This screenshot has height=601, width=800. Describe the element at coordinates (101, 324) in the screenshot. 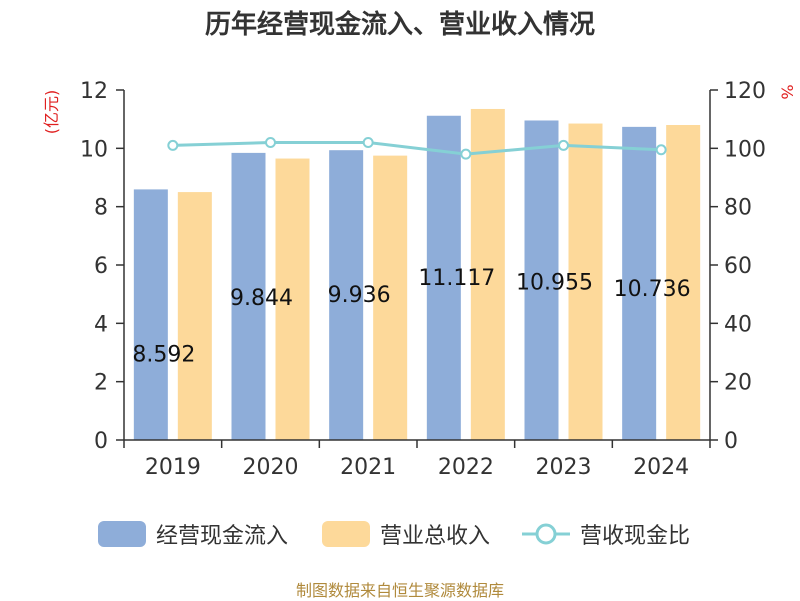

I see `y-left-tick-label: 4` at that location.